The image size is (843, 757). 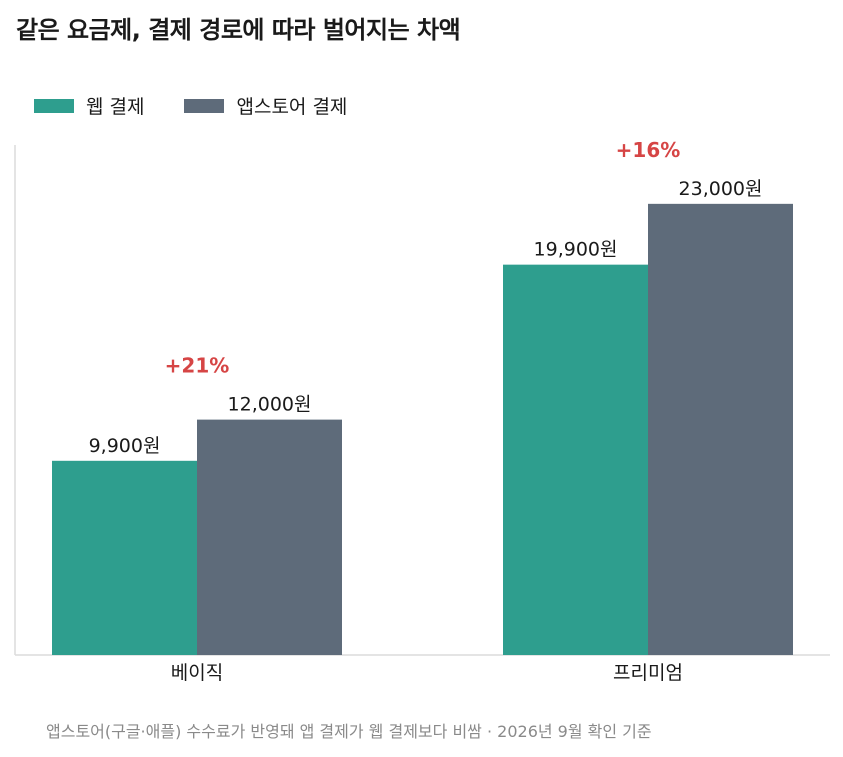 I want to click on legend-label-web: 웹 결제, so click(x=115, y=107).